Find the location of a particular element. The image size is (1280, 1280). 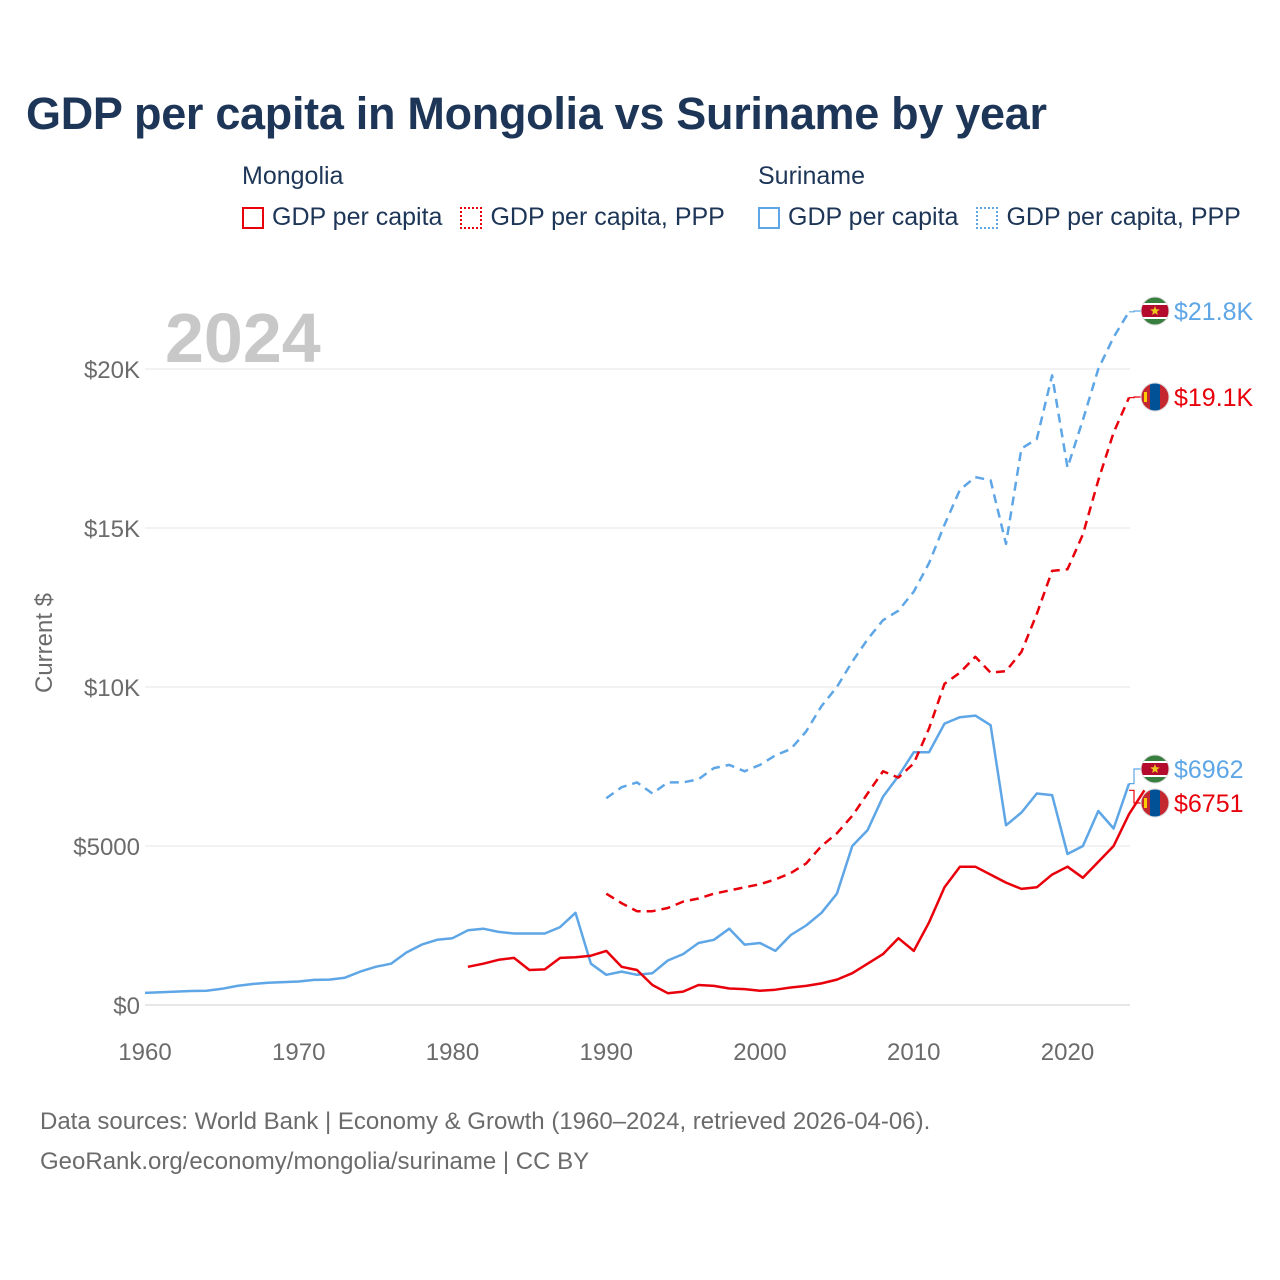

y-tick-label: $0 is located at coordinates (126, 1006).